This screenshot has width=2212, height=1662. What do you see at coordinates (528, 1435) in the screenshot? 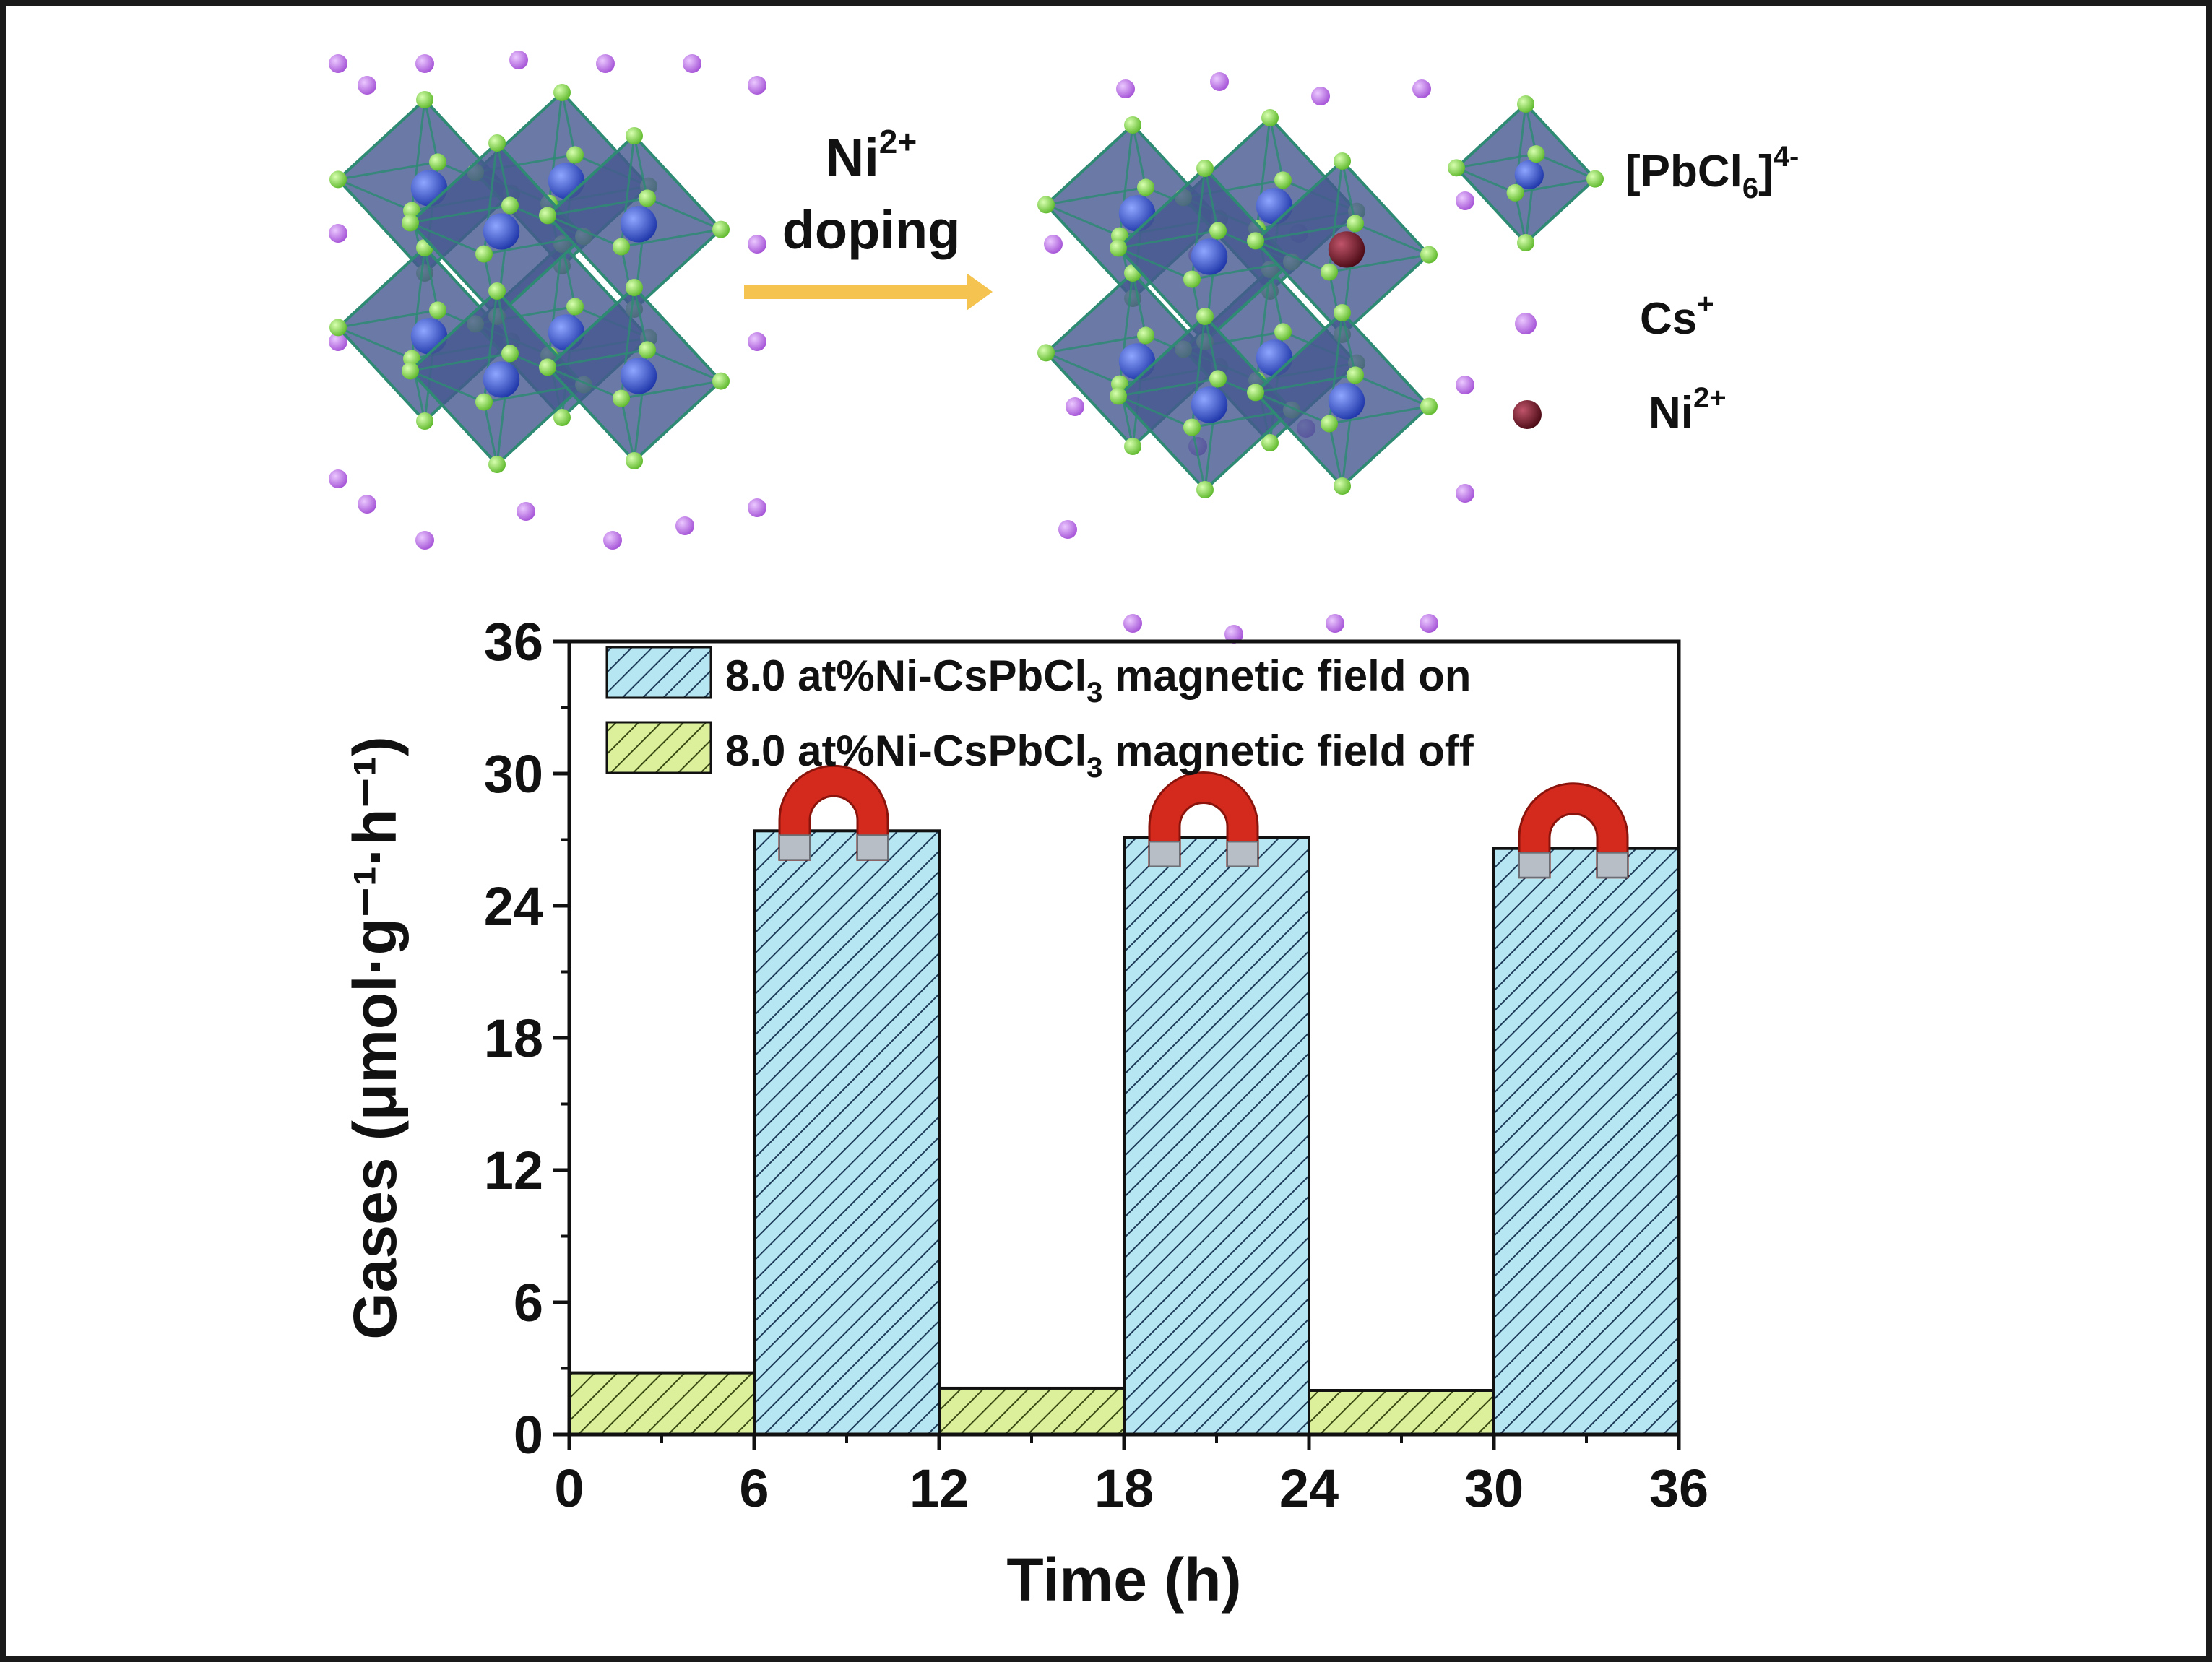
I see `y-tick-label: 0` at bounding box center [528, 1435].